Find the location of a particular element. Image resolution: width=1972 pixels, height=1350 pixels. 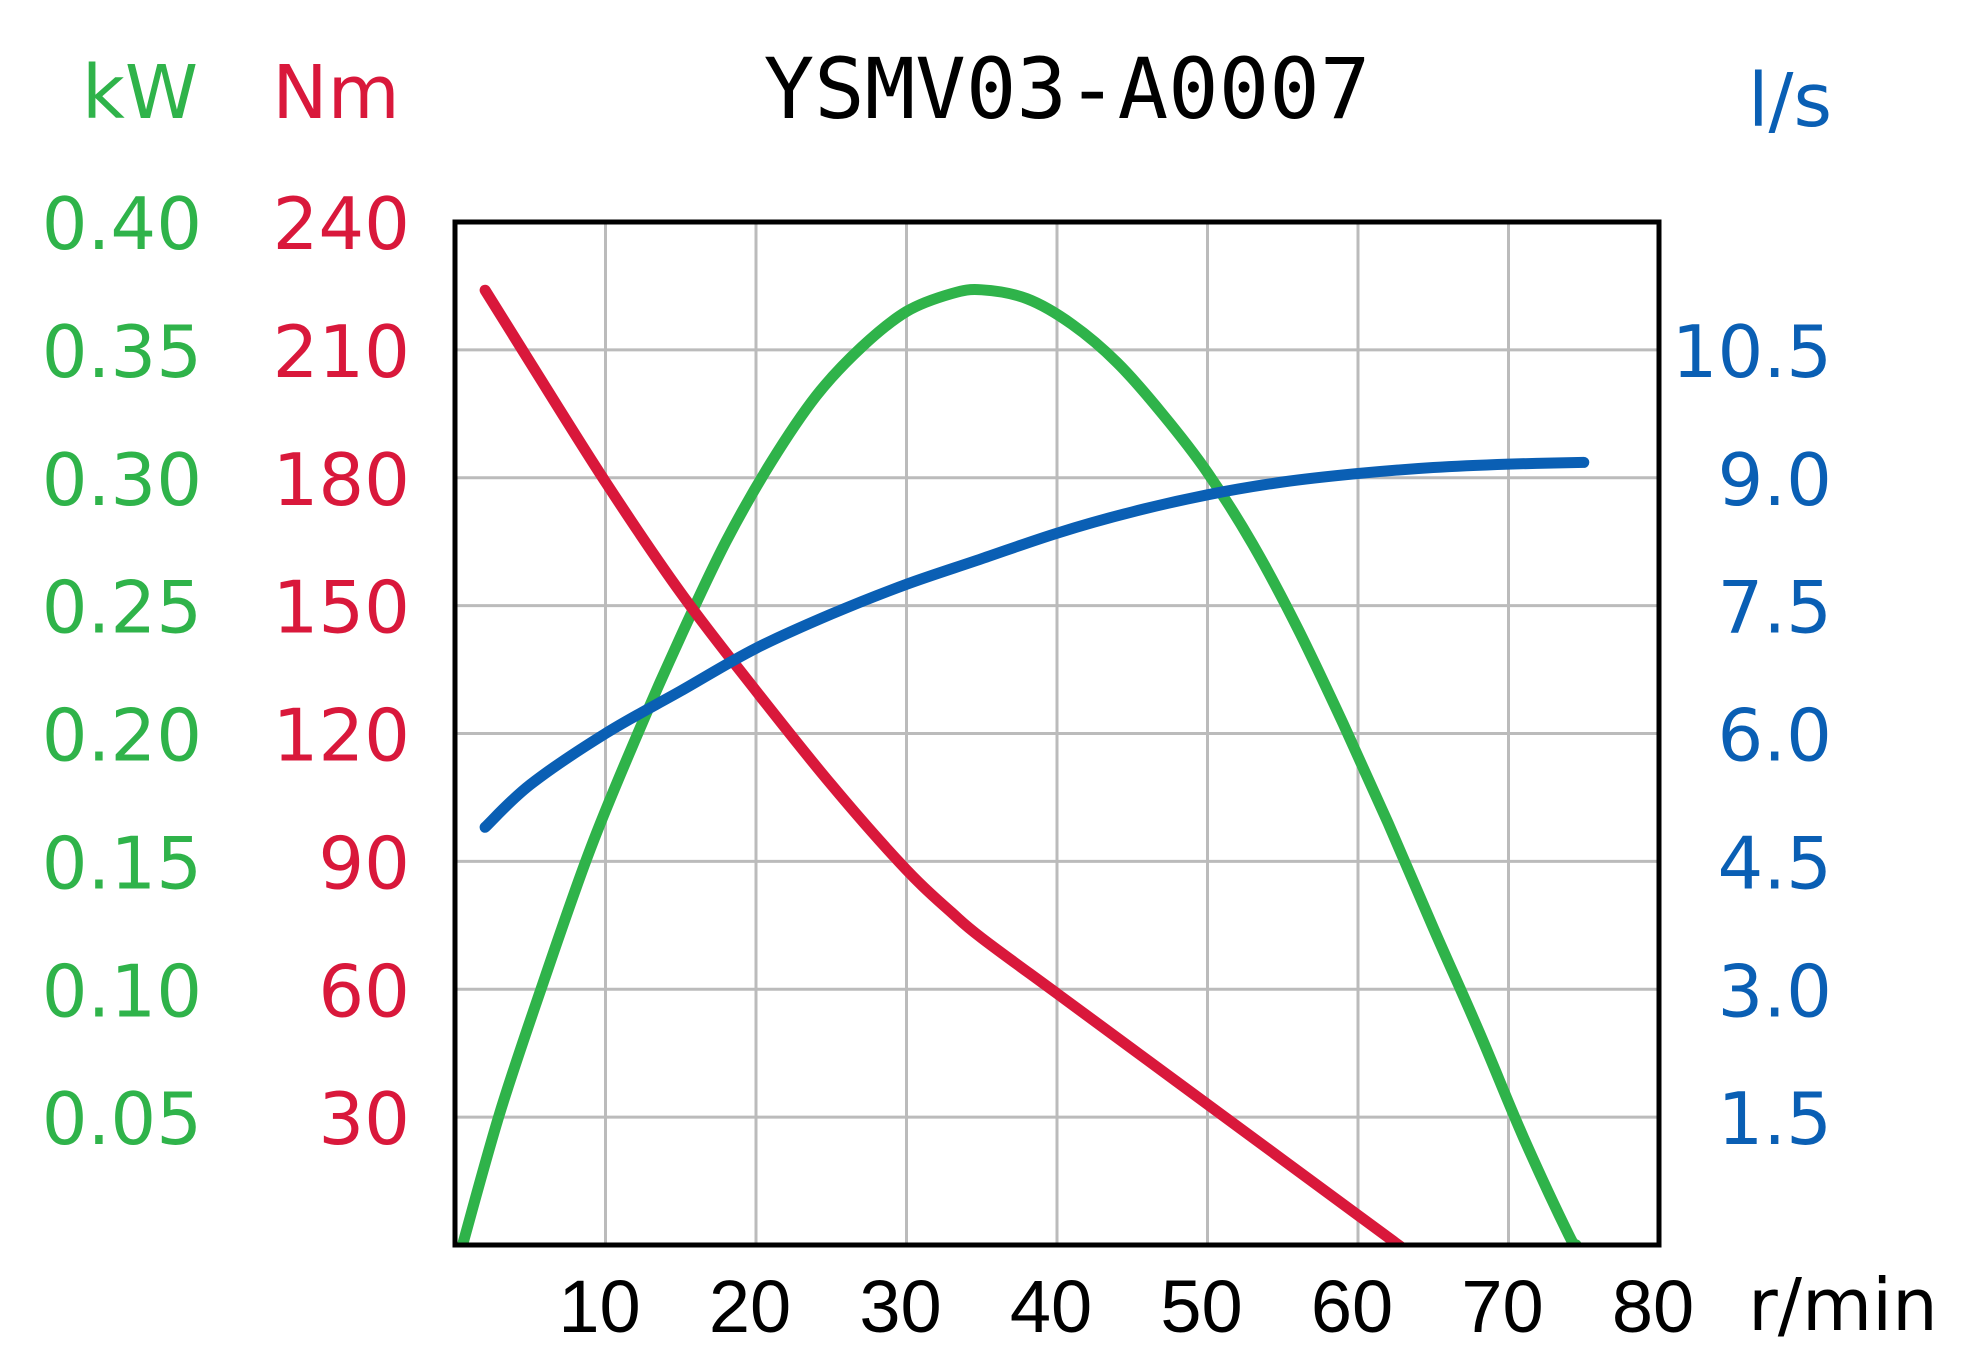

x-tick-label: 80 is located at coordinates (1653, 1305).